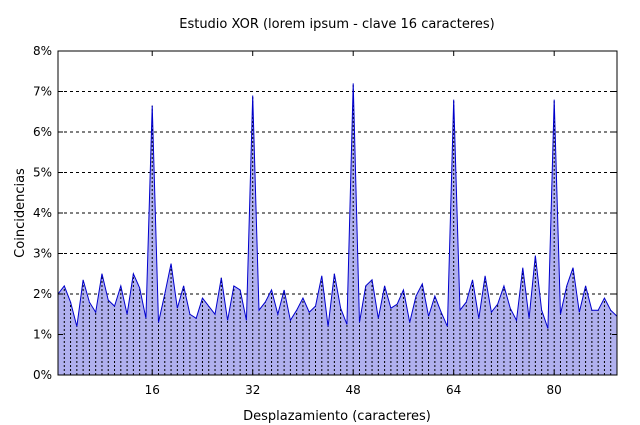 The height and width of the screenshot is (425, 640). Describe the element at coordinates (42, 335) in the screenshot. I see `y-tick-label: 1%` at that location.